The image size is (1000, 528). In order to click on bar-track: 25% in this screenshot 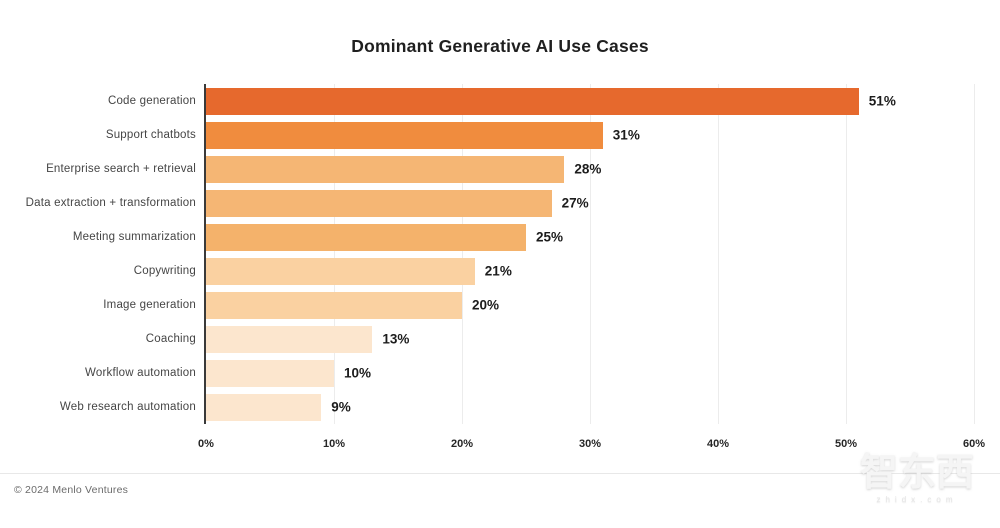, I will do `click(590, 237)`.